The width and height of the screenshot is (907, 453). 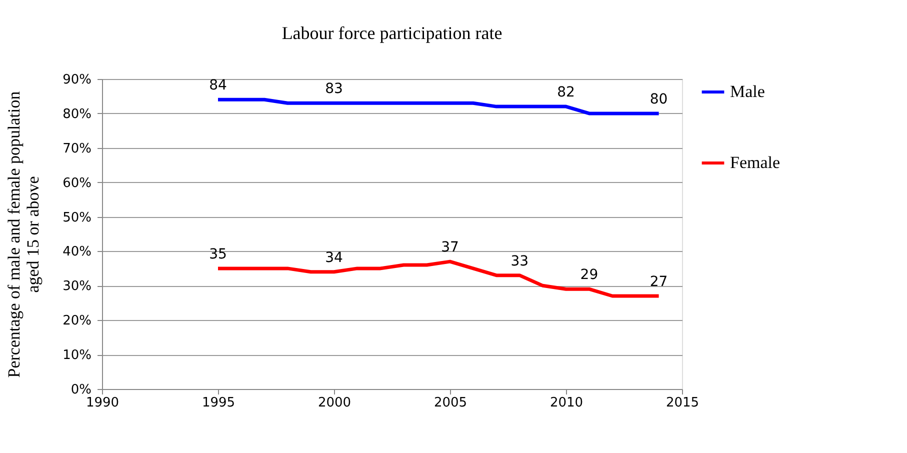 I want to click on y-tick-label: 0%, so click(x=81, y=390).